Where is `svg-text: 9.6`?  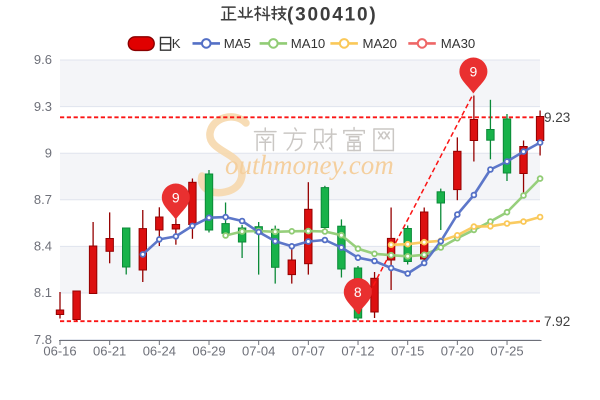
svg-text: 9.6 is located at coordinates (43, 59).